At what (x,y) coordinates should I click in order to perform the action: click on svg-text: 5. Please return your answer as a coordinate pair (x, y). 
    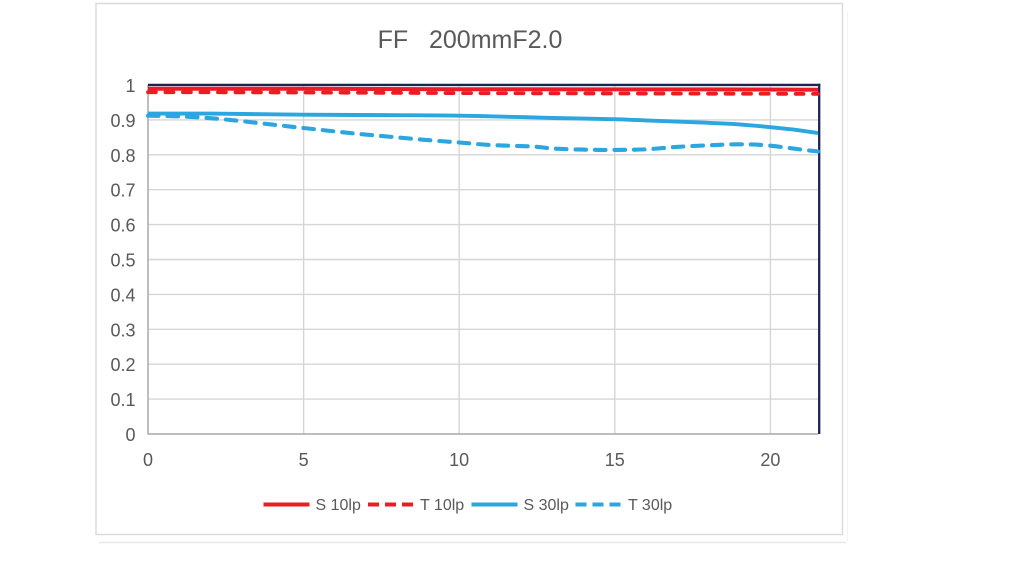
    Looking at the image, I should click on (304, 460).